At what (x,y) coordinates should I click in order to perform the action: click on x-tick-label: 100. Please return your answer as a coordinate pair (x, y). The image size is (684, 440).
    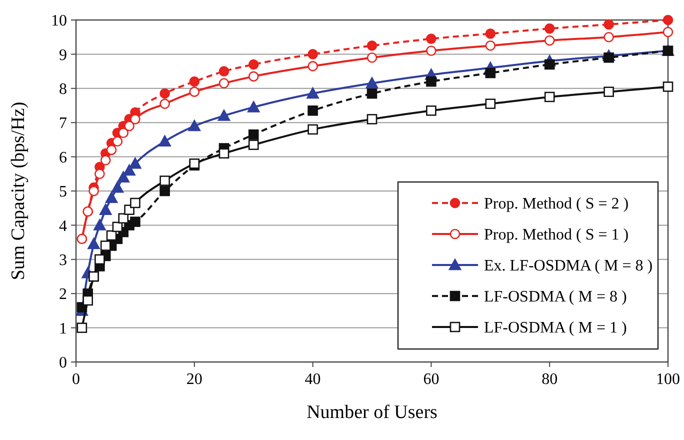
    Looking at the image, I should click on (668, 379).